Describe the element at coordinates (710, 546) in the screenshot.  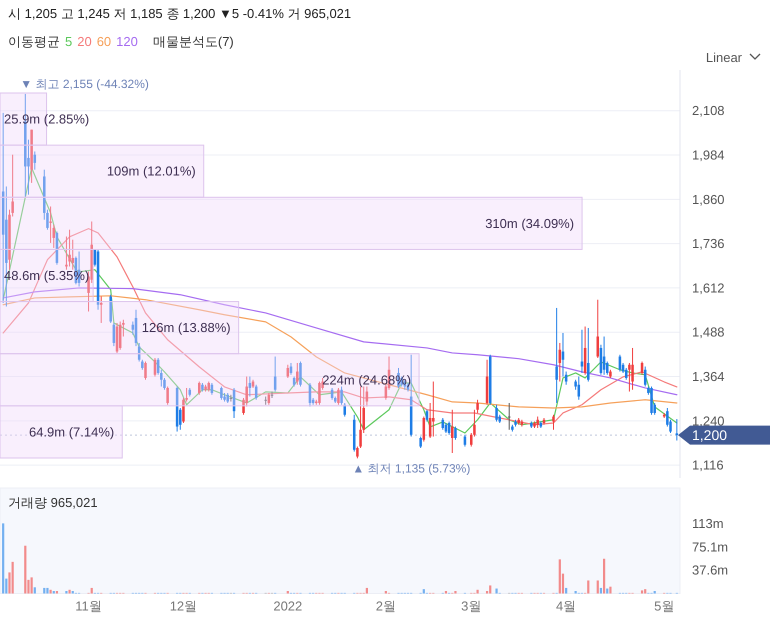
I see `y-tick-label: 75.1m` at that location.